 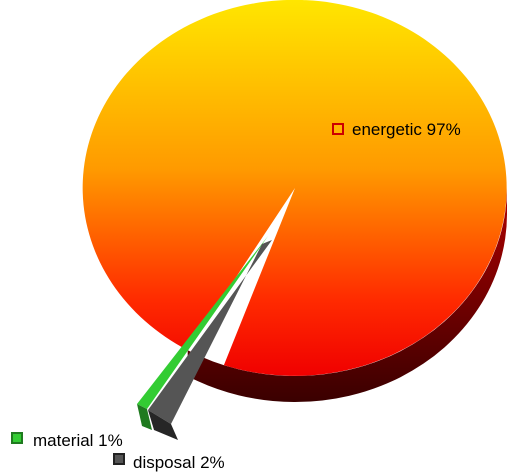 I want to click on label-disposal: disposal 2%, so click(x=169, y=462).